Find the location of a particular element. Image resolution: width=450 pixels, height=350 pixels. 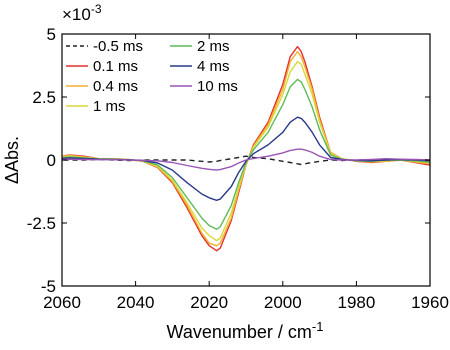

legend-label-0-1-ms: 0.1 ms is located at coordinates (115, 66).